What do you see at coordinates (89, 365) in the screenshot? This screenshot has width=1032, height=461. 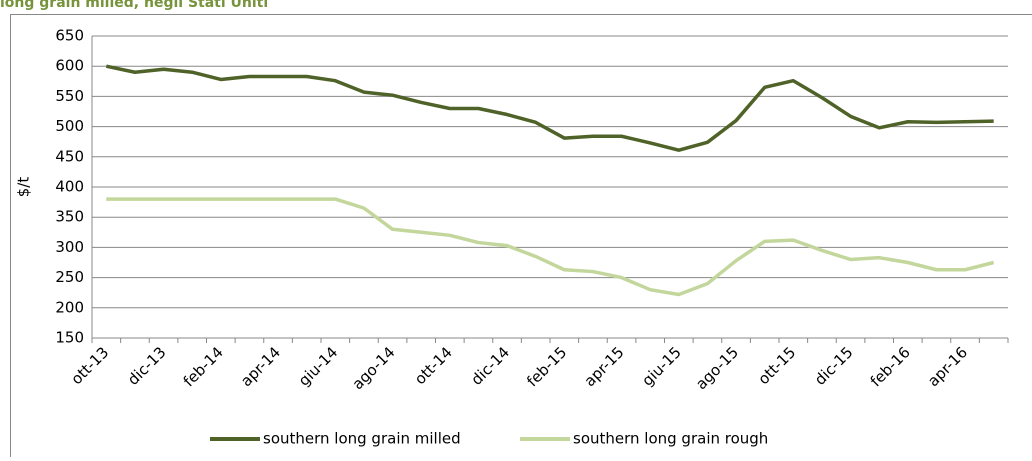 I see `x-tick-label: ott-13` at bounding box center [89, 365].